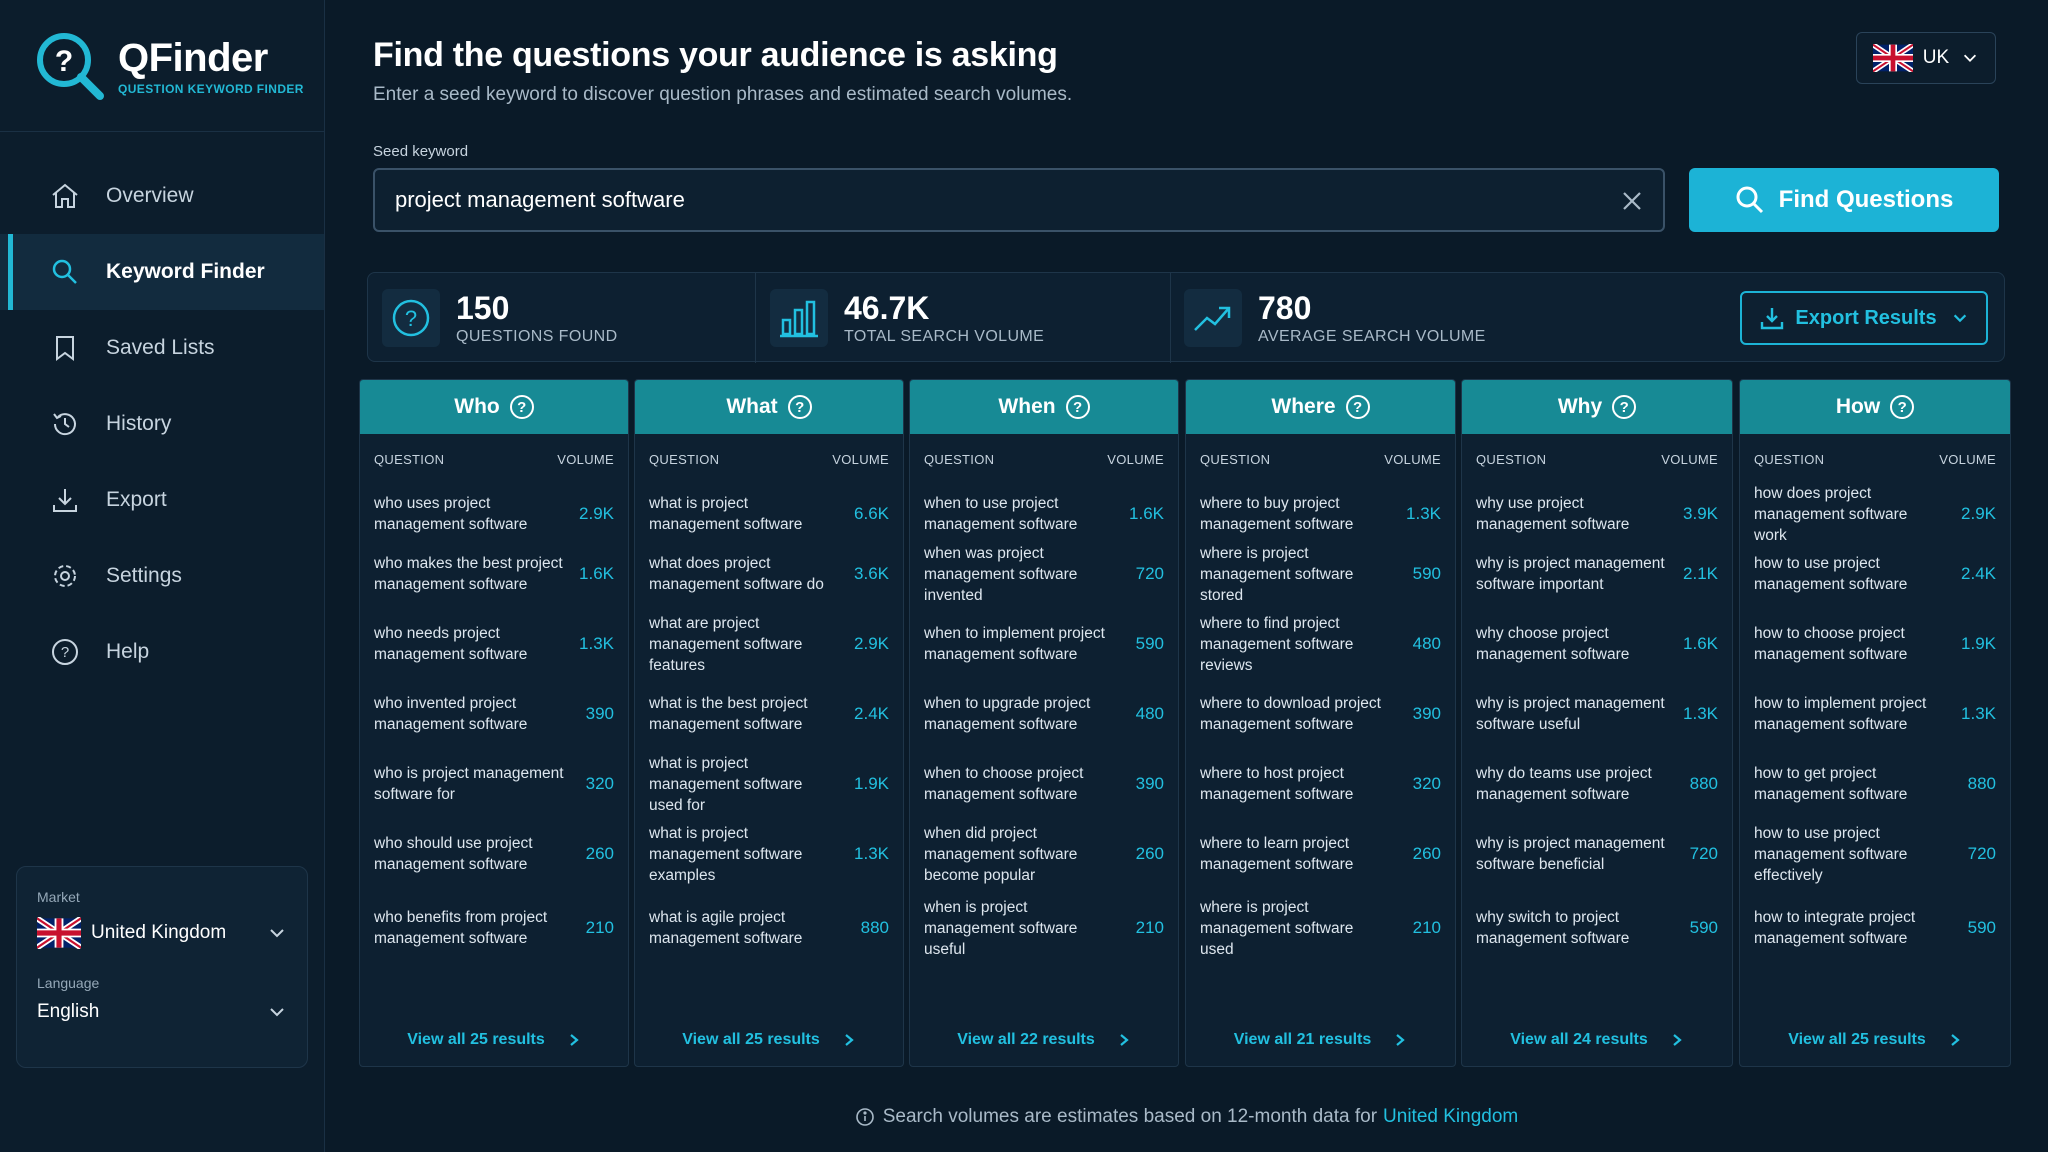 The width and height of the screenshot is (2048, 1152). What do you see at coordinates (1320, 1040) in the screenshot?
I see `view-all-link: View all 21 results` at bounding box center [1320, 1040].